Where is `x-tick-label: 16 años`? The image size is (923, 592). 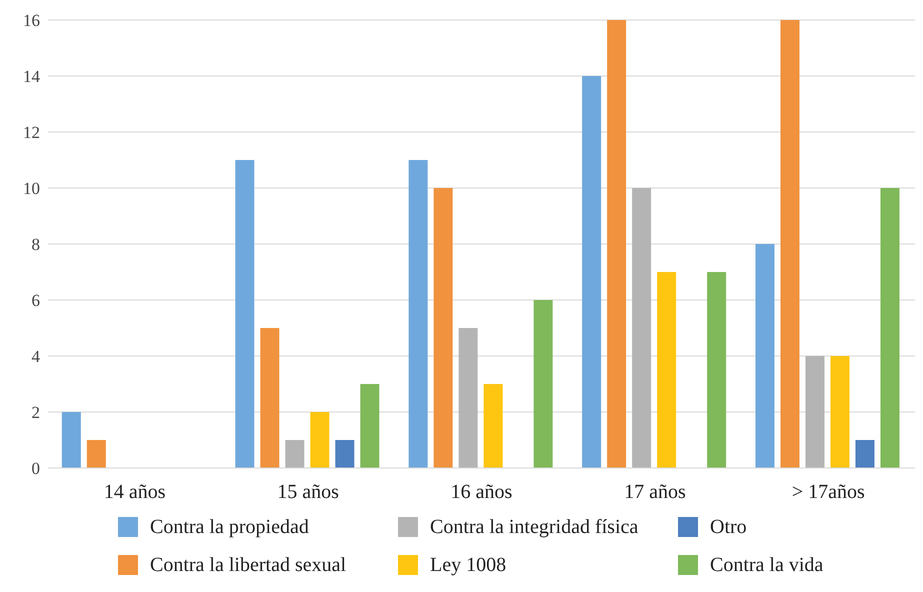 x-tick-label: 16 años is located at coordinates (481, 492).